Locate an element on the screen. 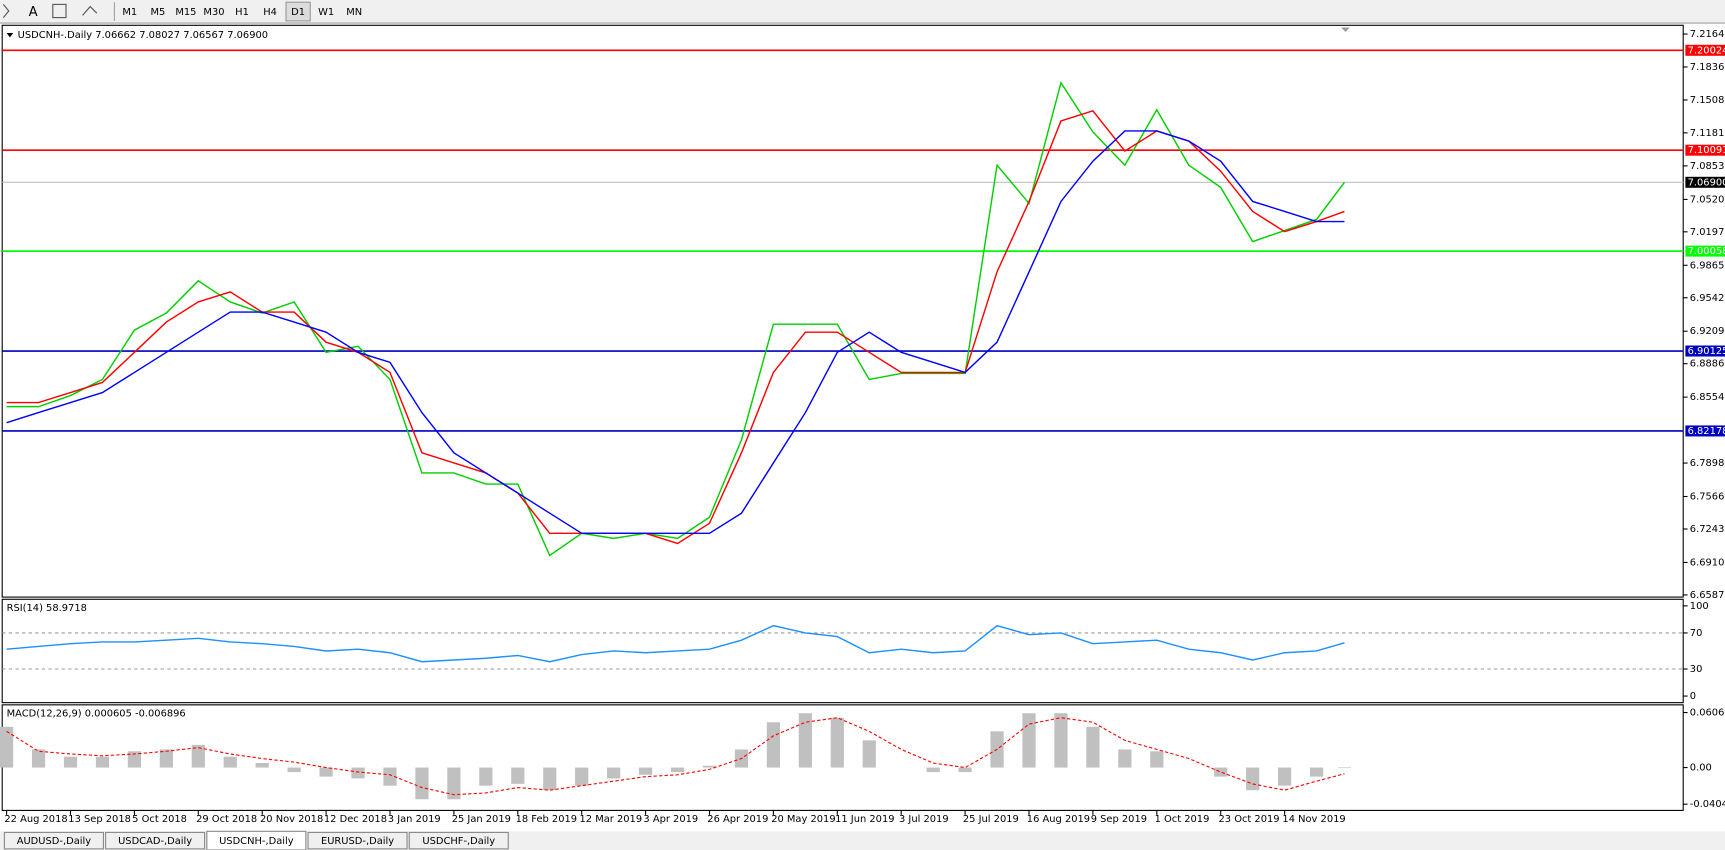  timeframe-button: M1 is located at coordinates (129, 12).